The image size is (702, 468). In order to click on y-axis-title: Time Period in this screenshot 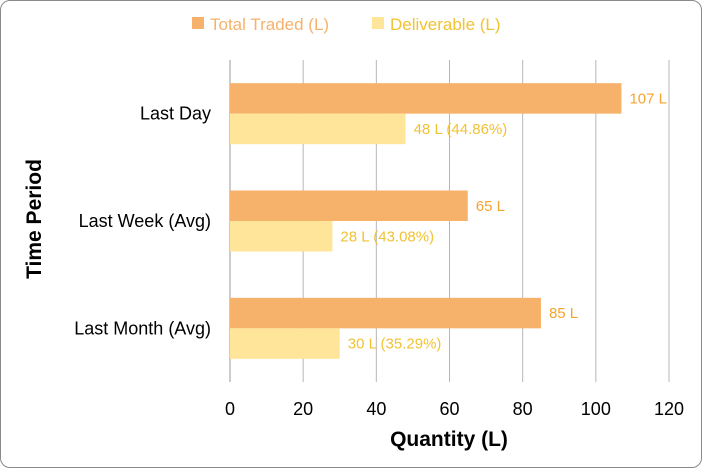, I will do `click(34, 219)`.